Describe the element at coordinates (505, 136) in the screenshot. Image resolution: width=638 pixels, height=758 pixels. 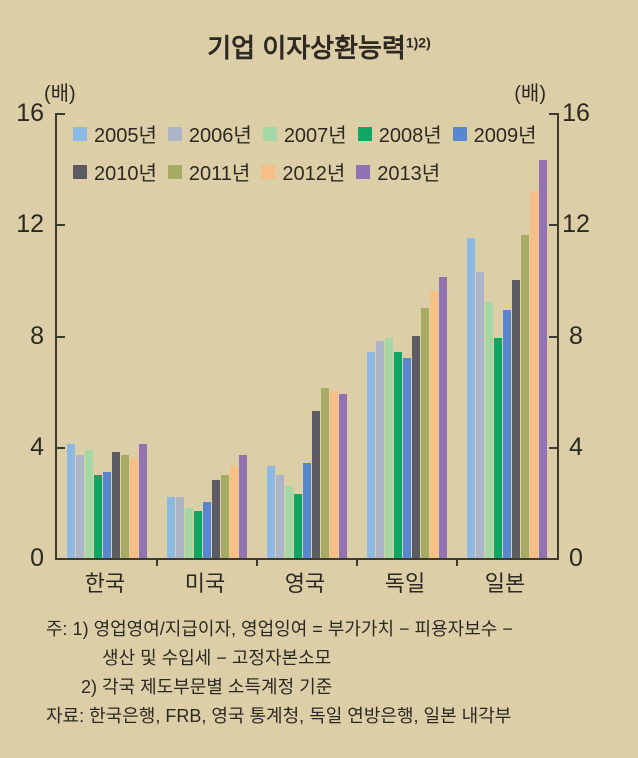
I see `legend-label: 2009년` at that location.